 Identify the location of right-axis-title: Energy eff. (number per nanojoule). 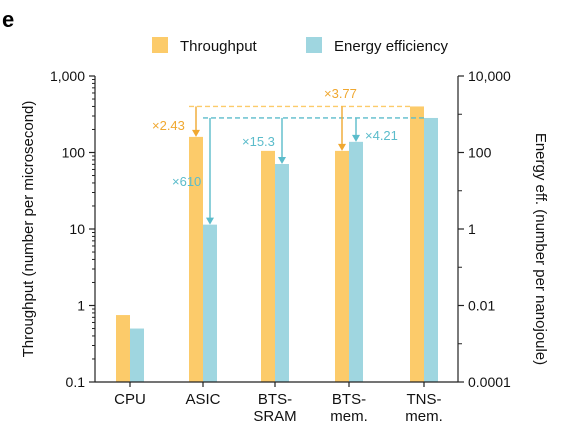
(540, 249).